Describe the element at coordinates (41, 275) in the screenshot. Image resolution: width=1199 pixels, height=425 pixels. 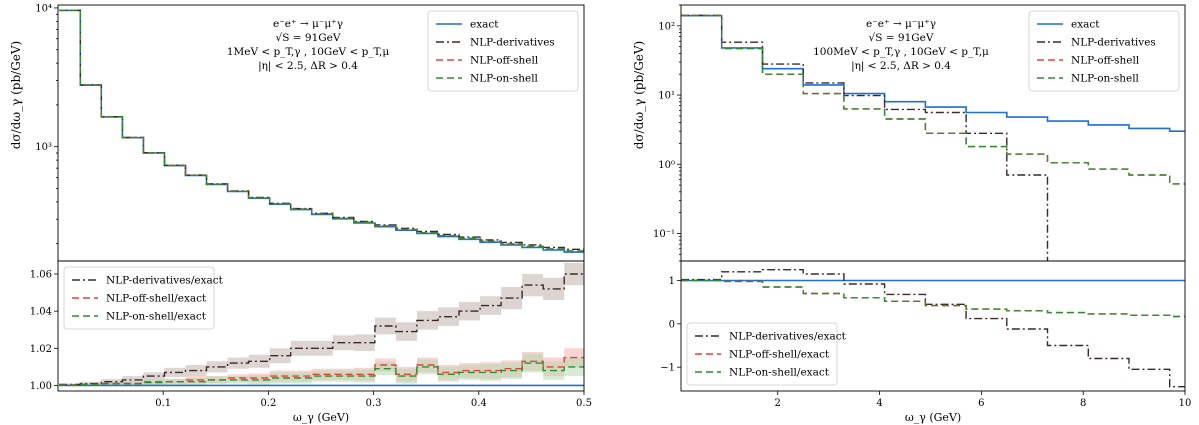
I see `y-tick-label: 1.06` at that location.